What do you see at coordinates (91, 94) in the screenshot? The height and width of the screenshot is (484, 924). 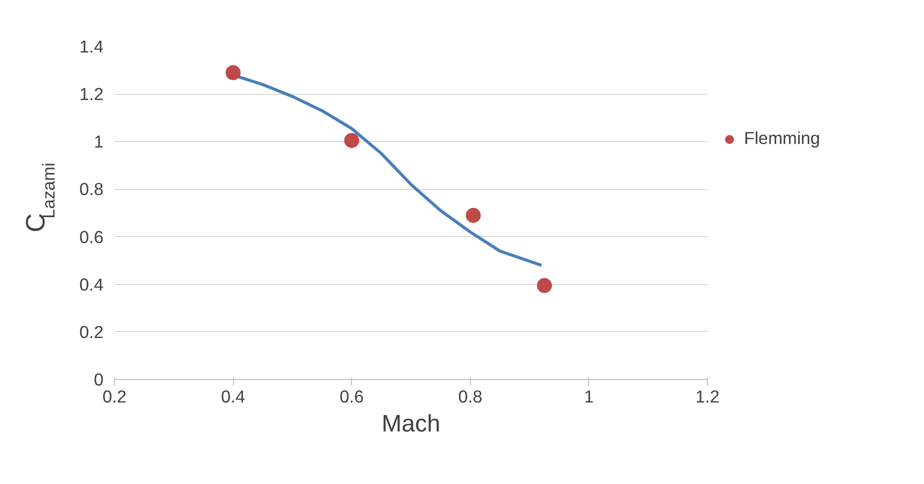 I see `y-tick-label: 1.2` at bounding box center [91, 94].